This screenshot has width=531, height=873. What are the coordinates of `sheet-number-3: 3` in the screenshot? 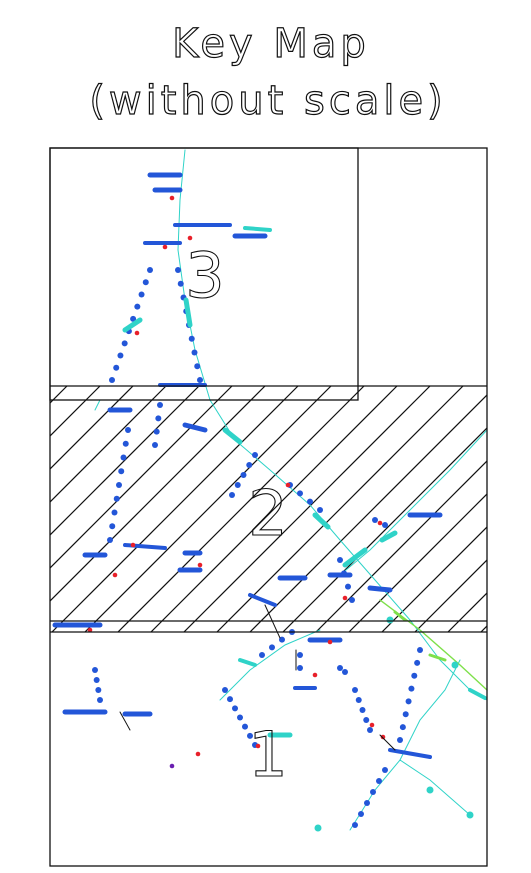 It's located at (204, 275).